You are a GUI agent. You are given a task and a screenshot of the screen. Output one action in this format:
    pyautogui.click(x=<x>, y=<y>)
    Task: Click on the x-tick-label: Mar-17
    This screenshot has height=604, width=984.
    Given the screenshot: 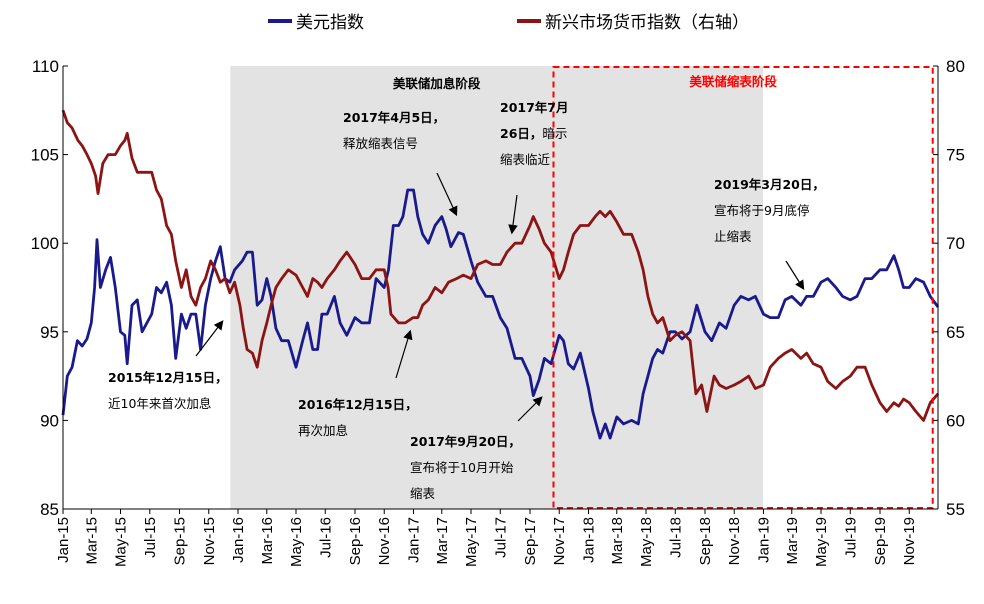 What is the action you would take?
    pyautogui.click(x=442, y=541)
    